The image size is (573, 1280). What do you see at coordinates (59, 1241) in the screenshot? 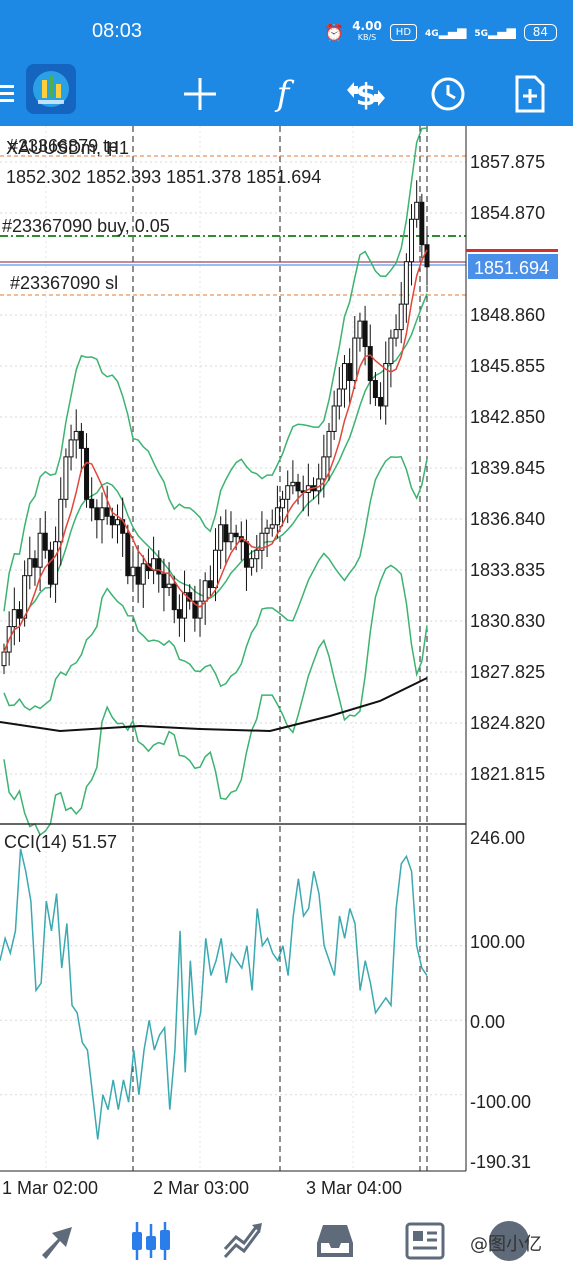
I see `quotes-icon` at bounding box center [59, 1241].